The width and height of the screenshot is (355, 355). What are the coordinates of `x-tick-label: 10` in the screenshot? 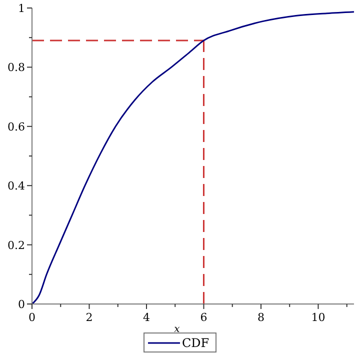 It's located at (318, 317).